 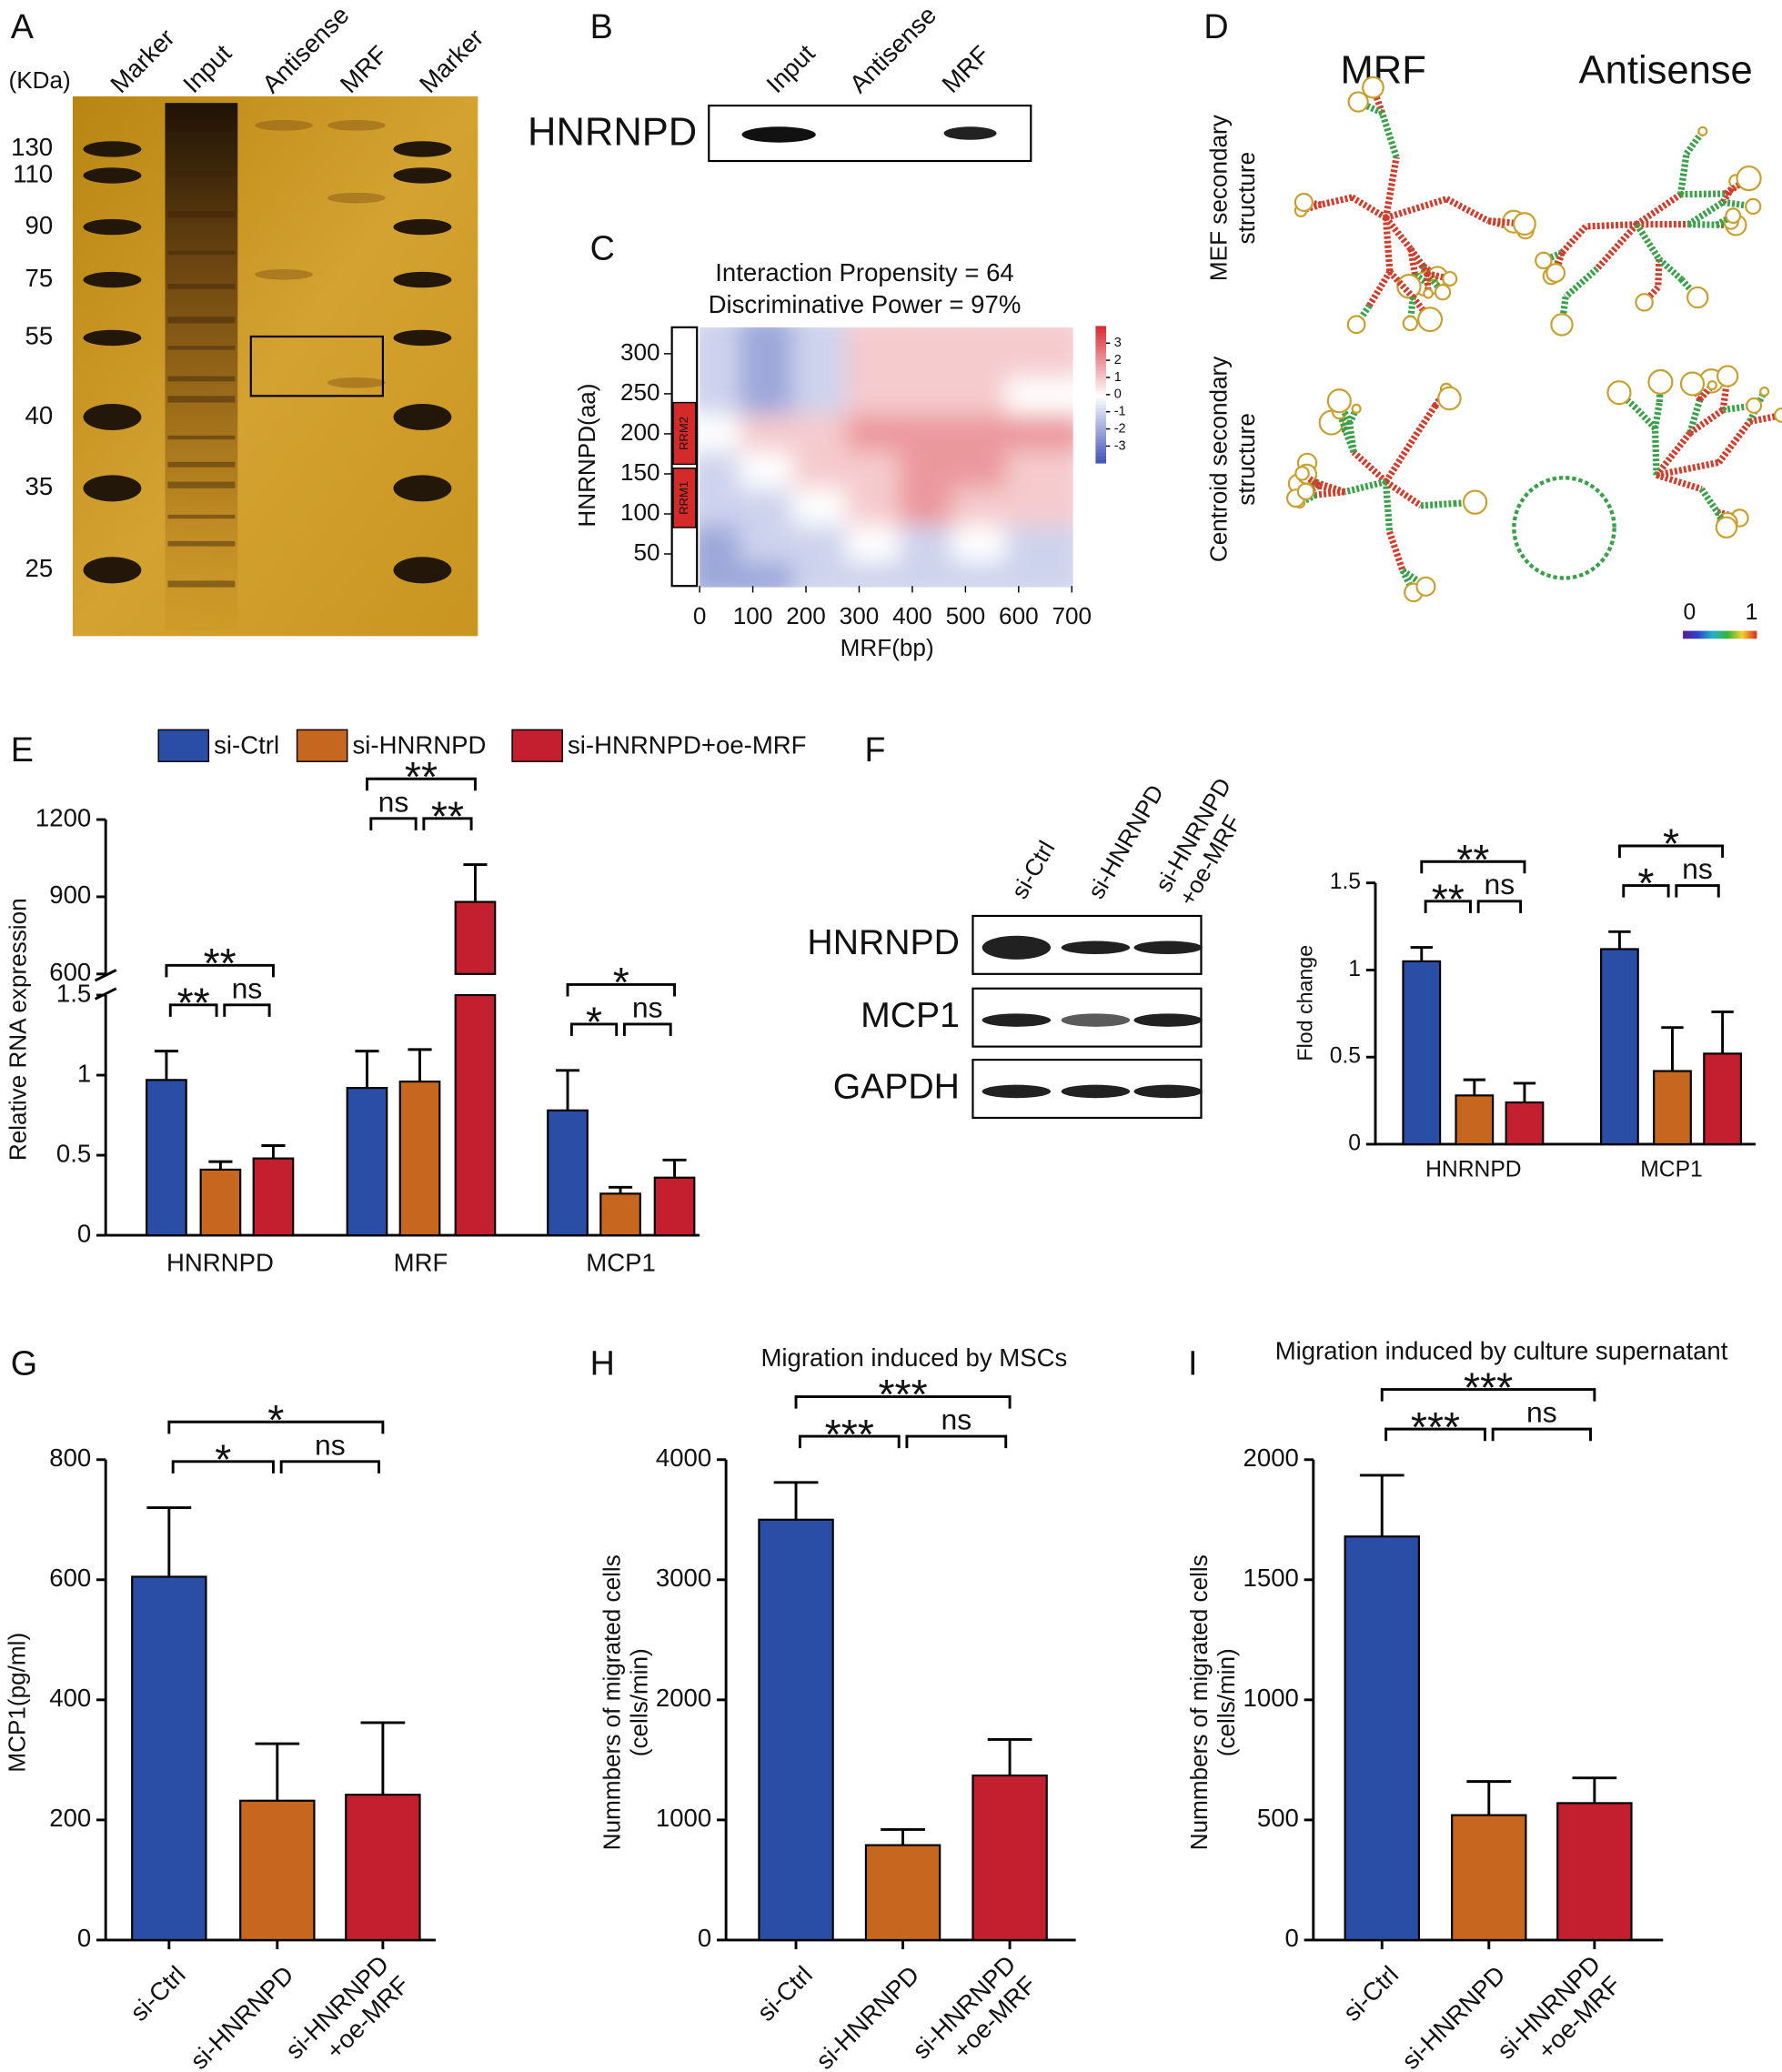 I want to click on blot-row-label: MCP1, so click(x=910, y=1016).